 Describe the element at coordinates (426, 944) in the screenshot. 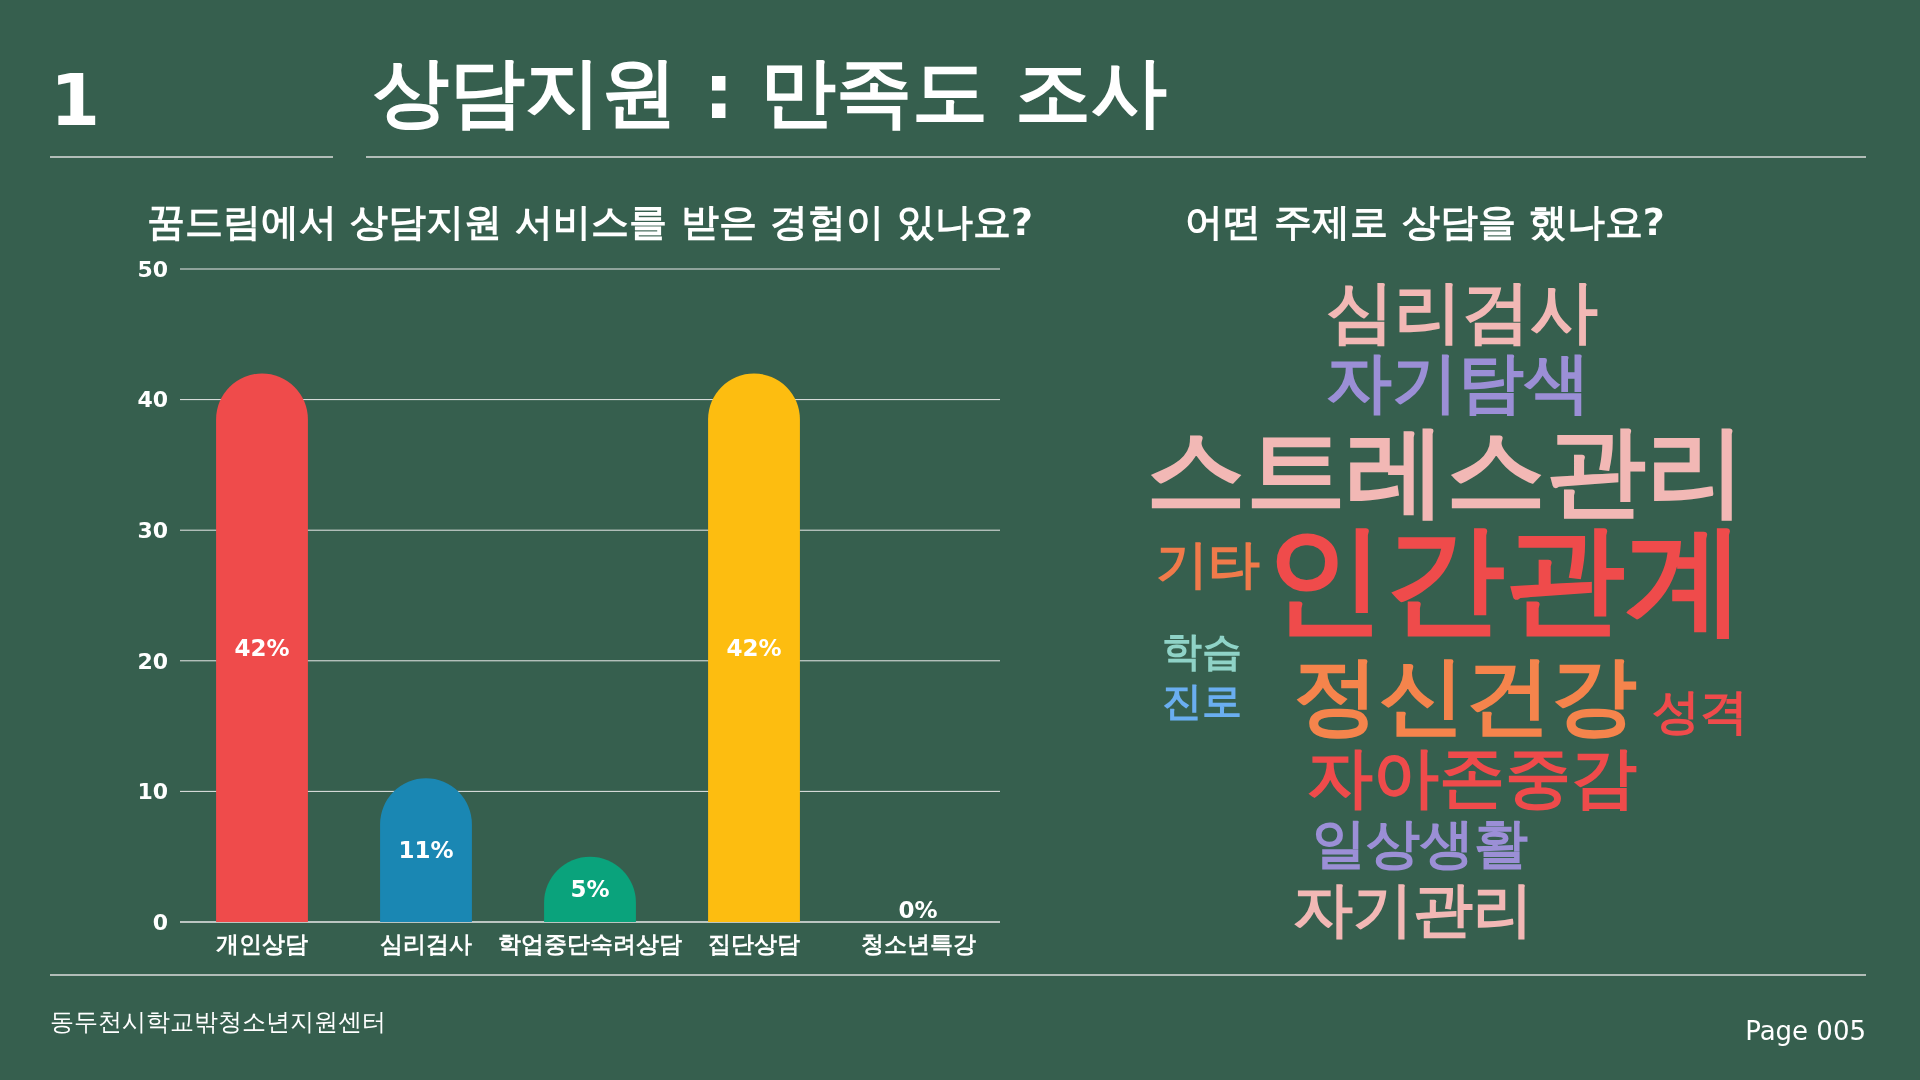

I see `x-tick-label: 심리검사` at that location.